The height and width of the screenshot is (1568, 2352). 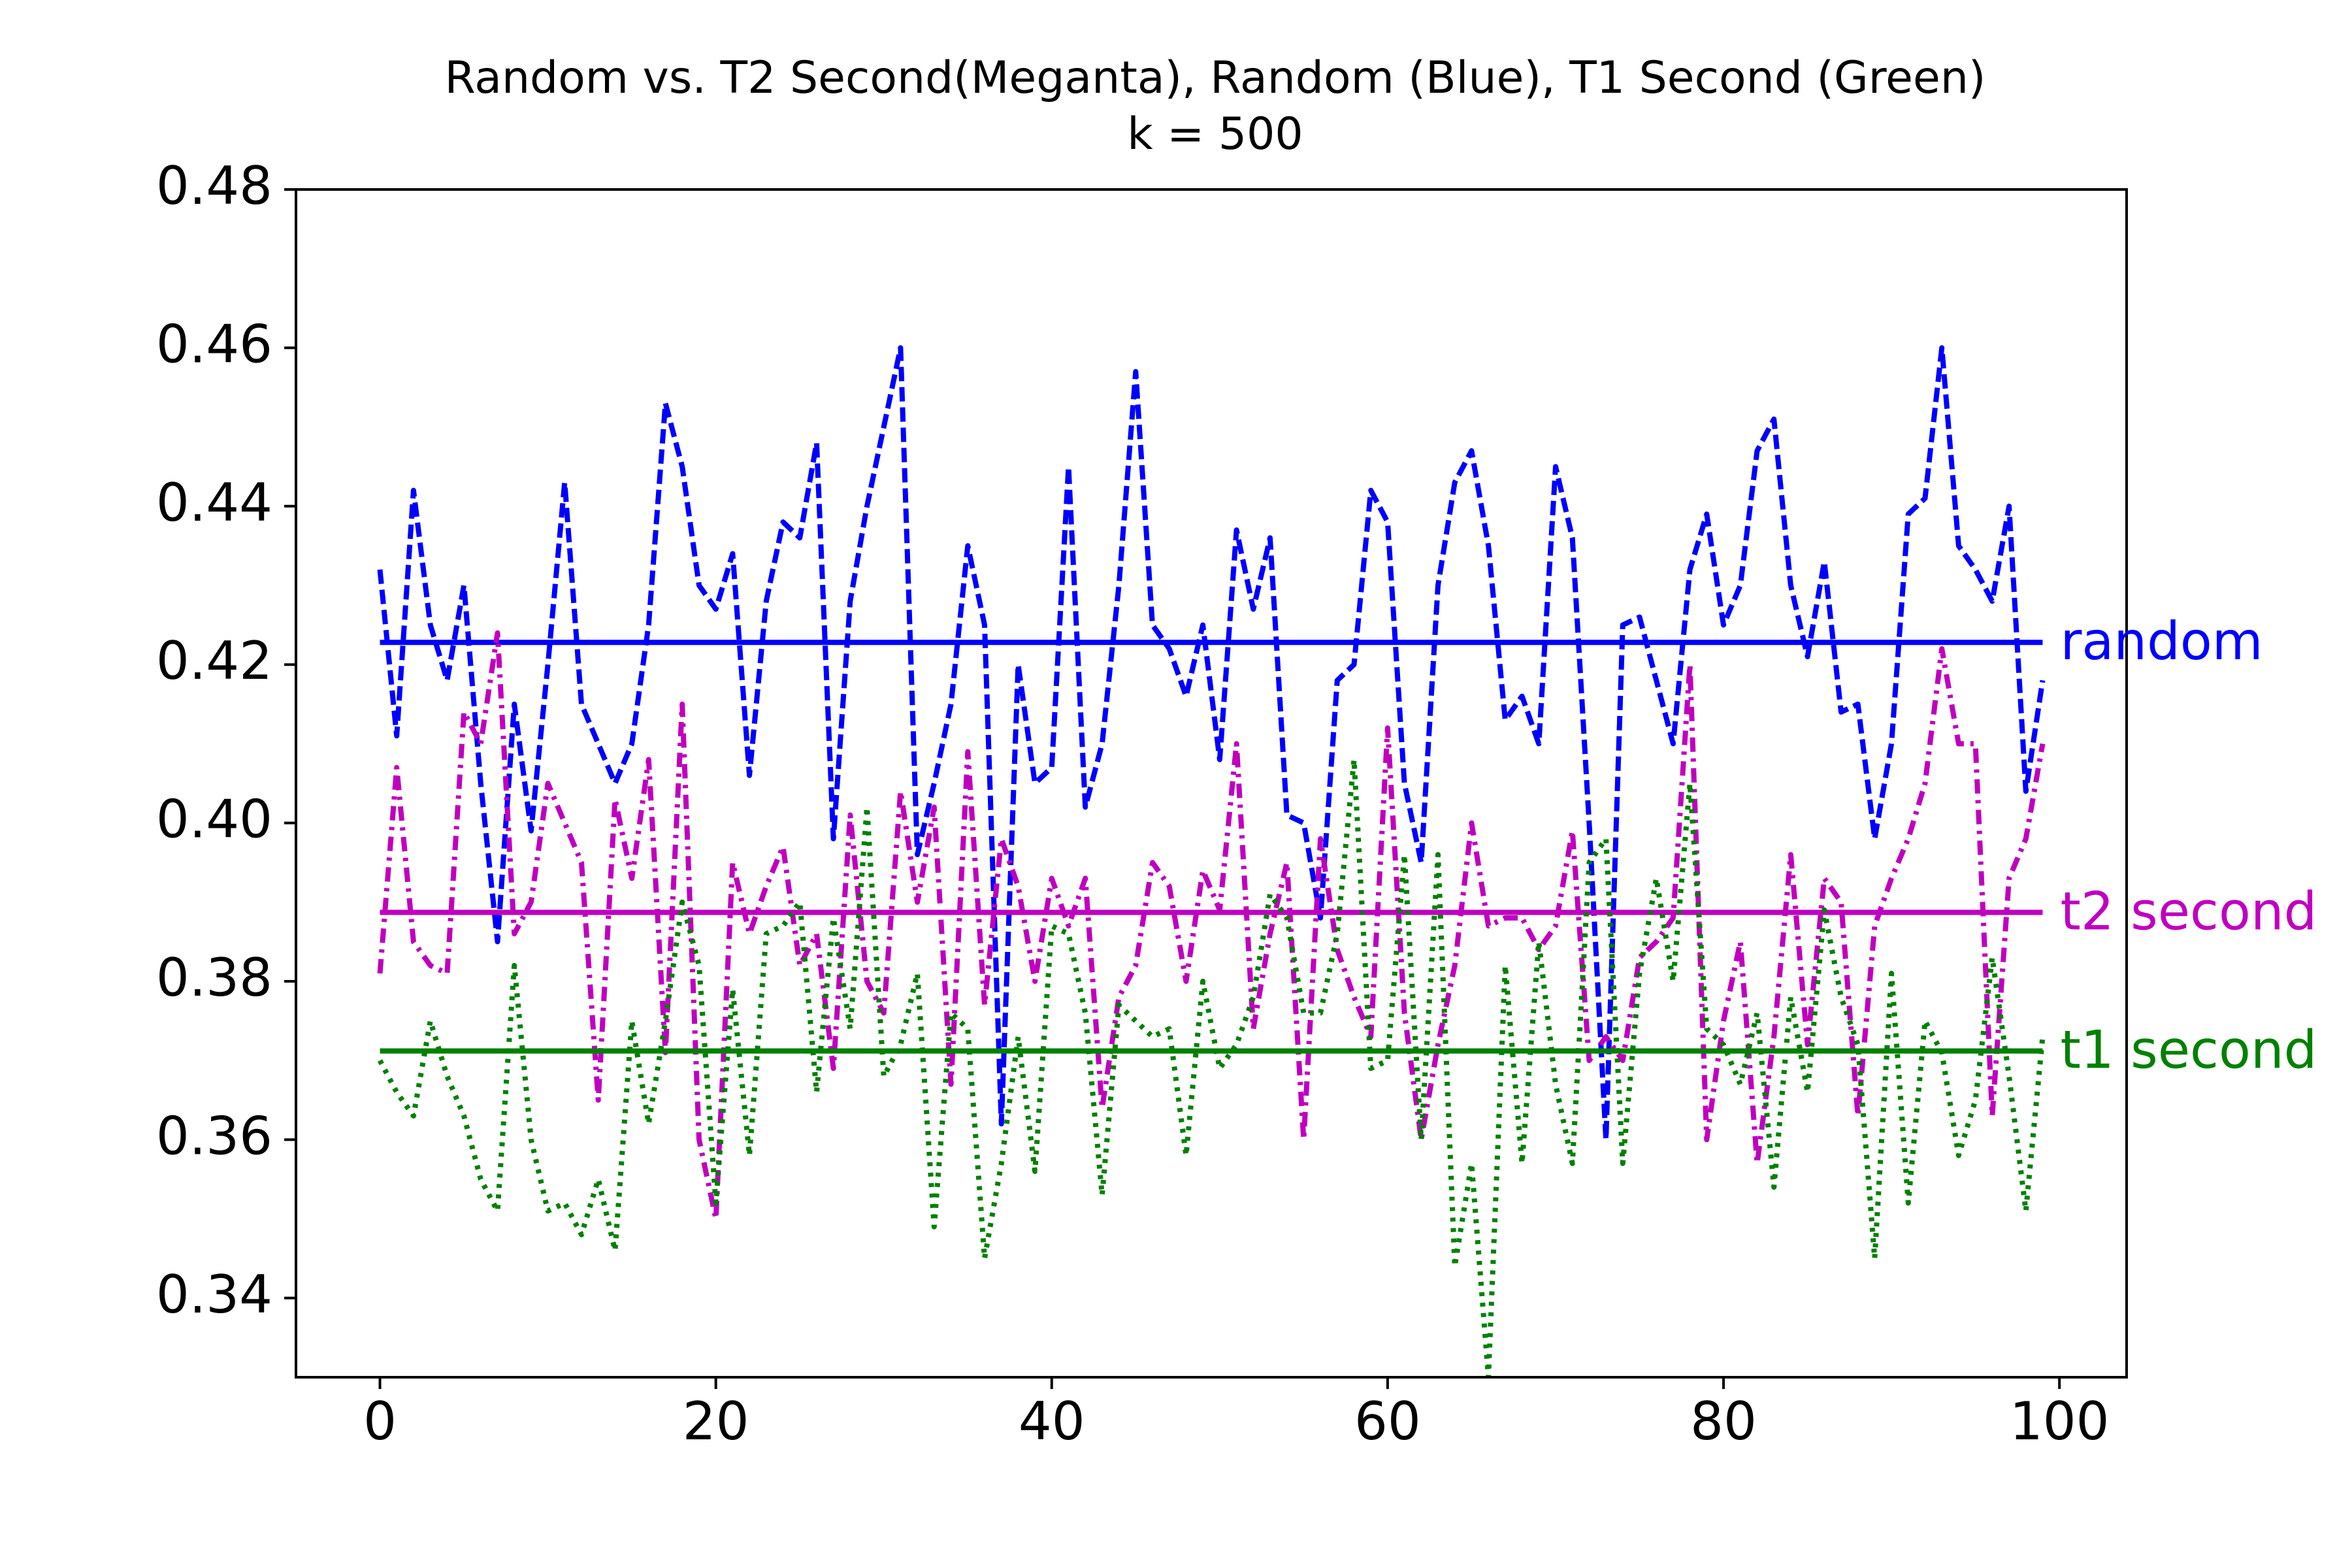 What do you see at coordinates (2188, 1050) in the screenshot?
I see `series-label-t1-second: t1 second` at bounding box center [2188, 1050].